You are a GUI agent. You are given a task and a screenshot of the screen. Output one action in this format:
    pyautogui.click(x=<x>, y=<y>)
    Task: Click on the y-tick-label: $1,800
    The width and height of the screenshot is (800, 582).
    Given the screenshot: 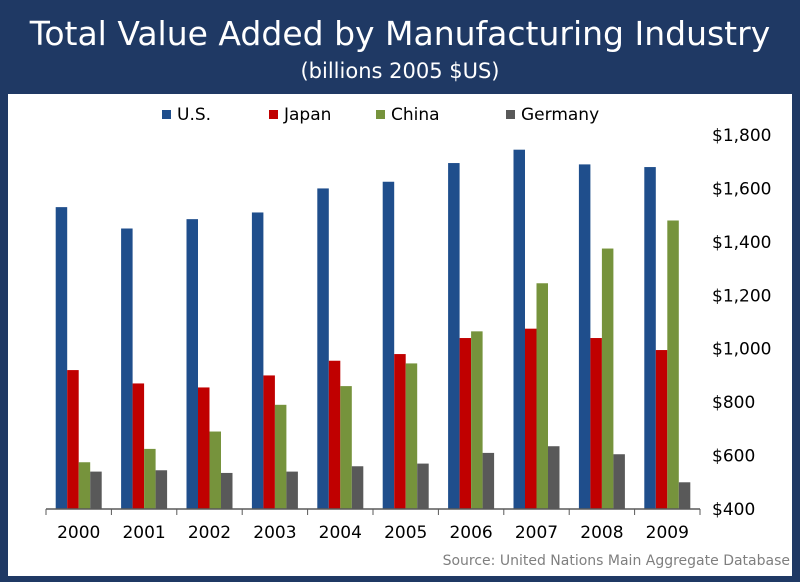 What is the action you would take?
    pyautogui.click(x=741, y=136)
    